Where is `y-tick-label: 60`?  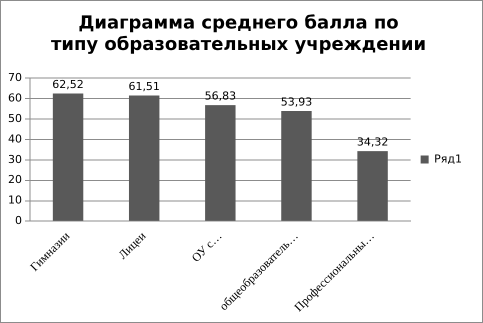
y-tick-label: 60 is located at coordinates (15, 97).